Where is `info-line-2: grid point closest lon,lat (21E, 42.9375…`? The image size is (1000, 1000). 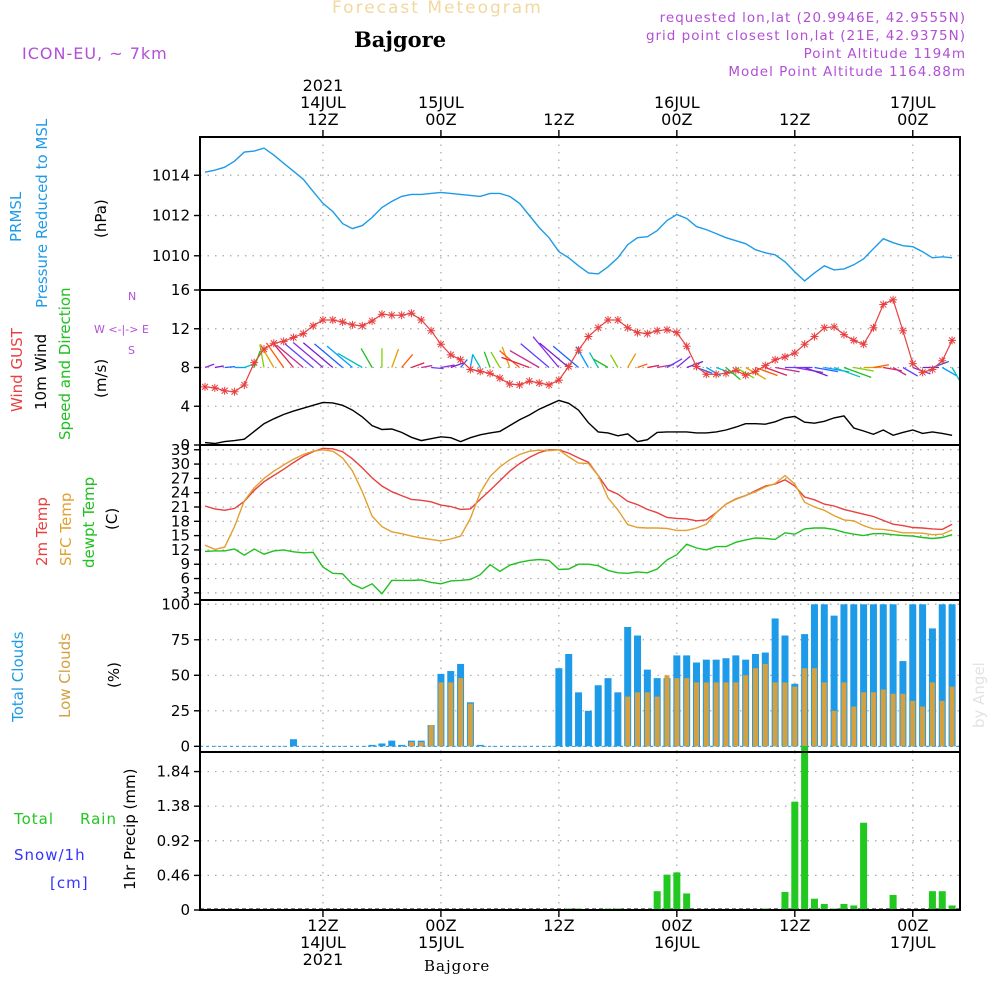 info-line-2: grid point closest lon,lat (21E, 42.9375… is located at coordinates (805, 36).